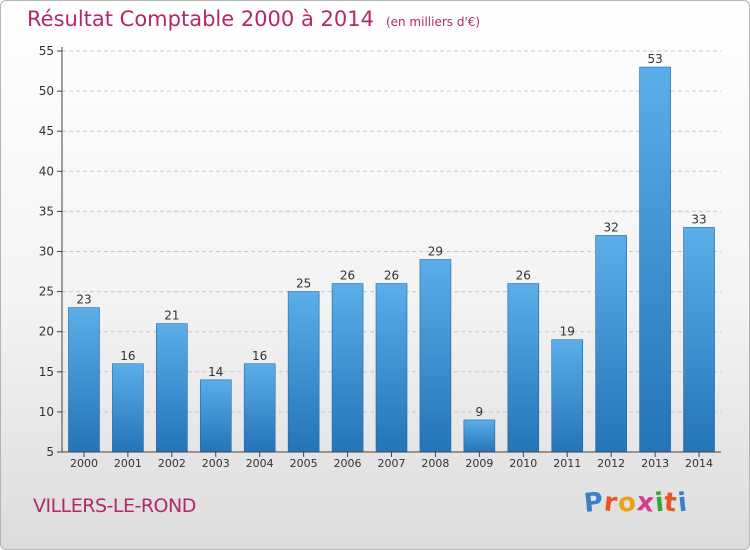 Image resolution: width=750 pixels, height=550 pixels. What do you see at coordinates (46, 211) in the screenshot?
I see `y-tick-label: 35` at bounding box center [46, 211].